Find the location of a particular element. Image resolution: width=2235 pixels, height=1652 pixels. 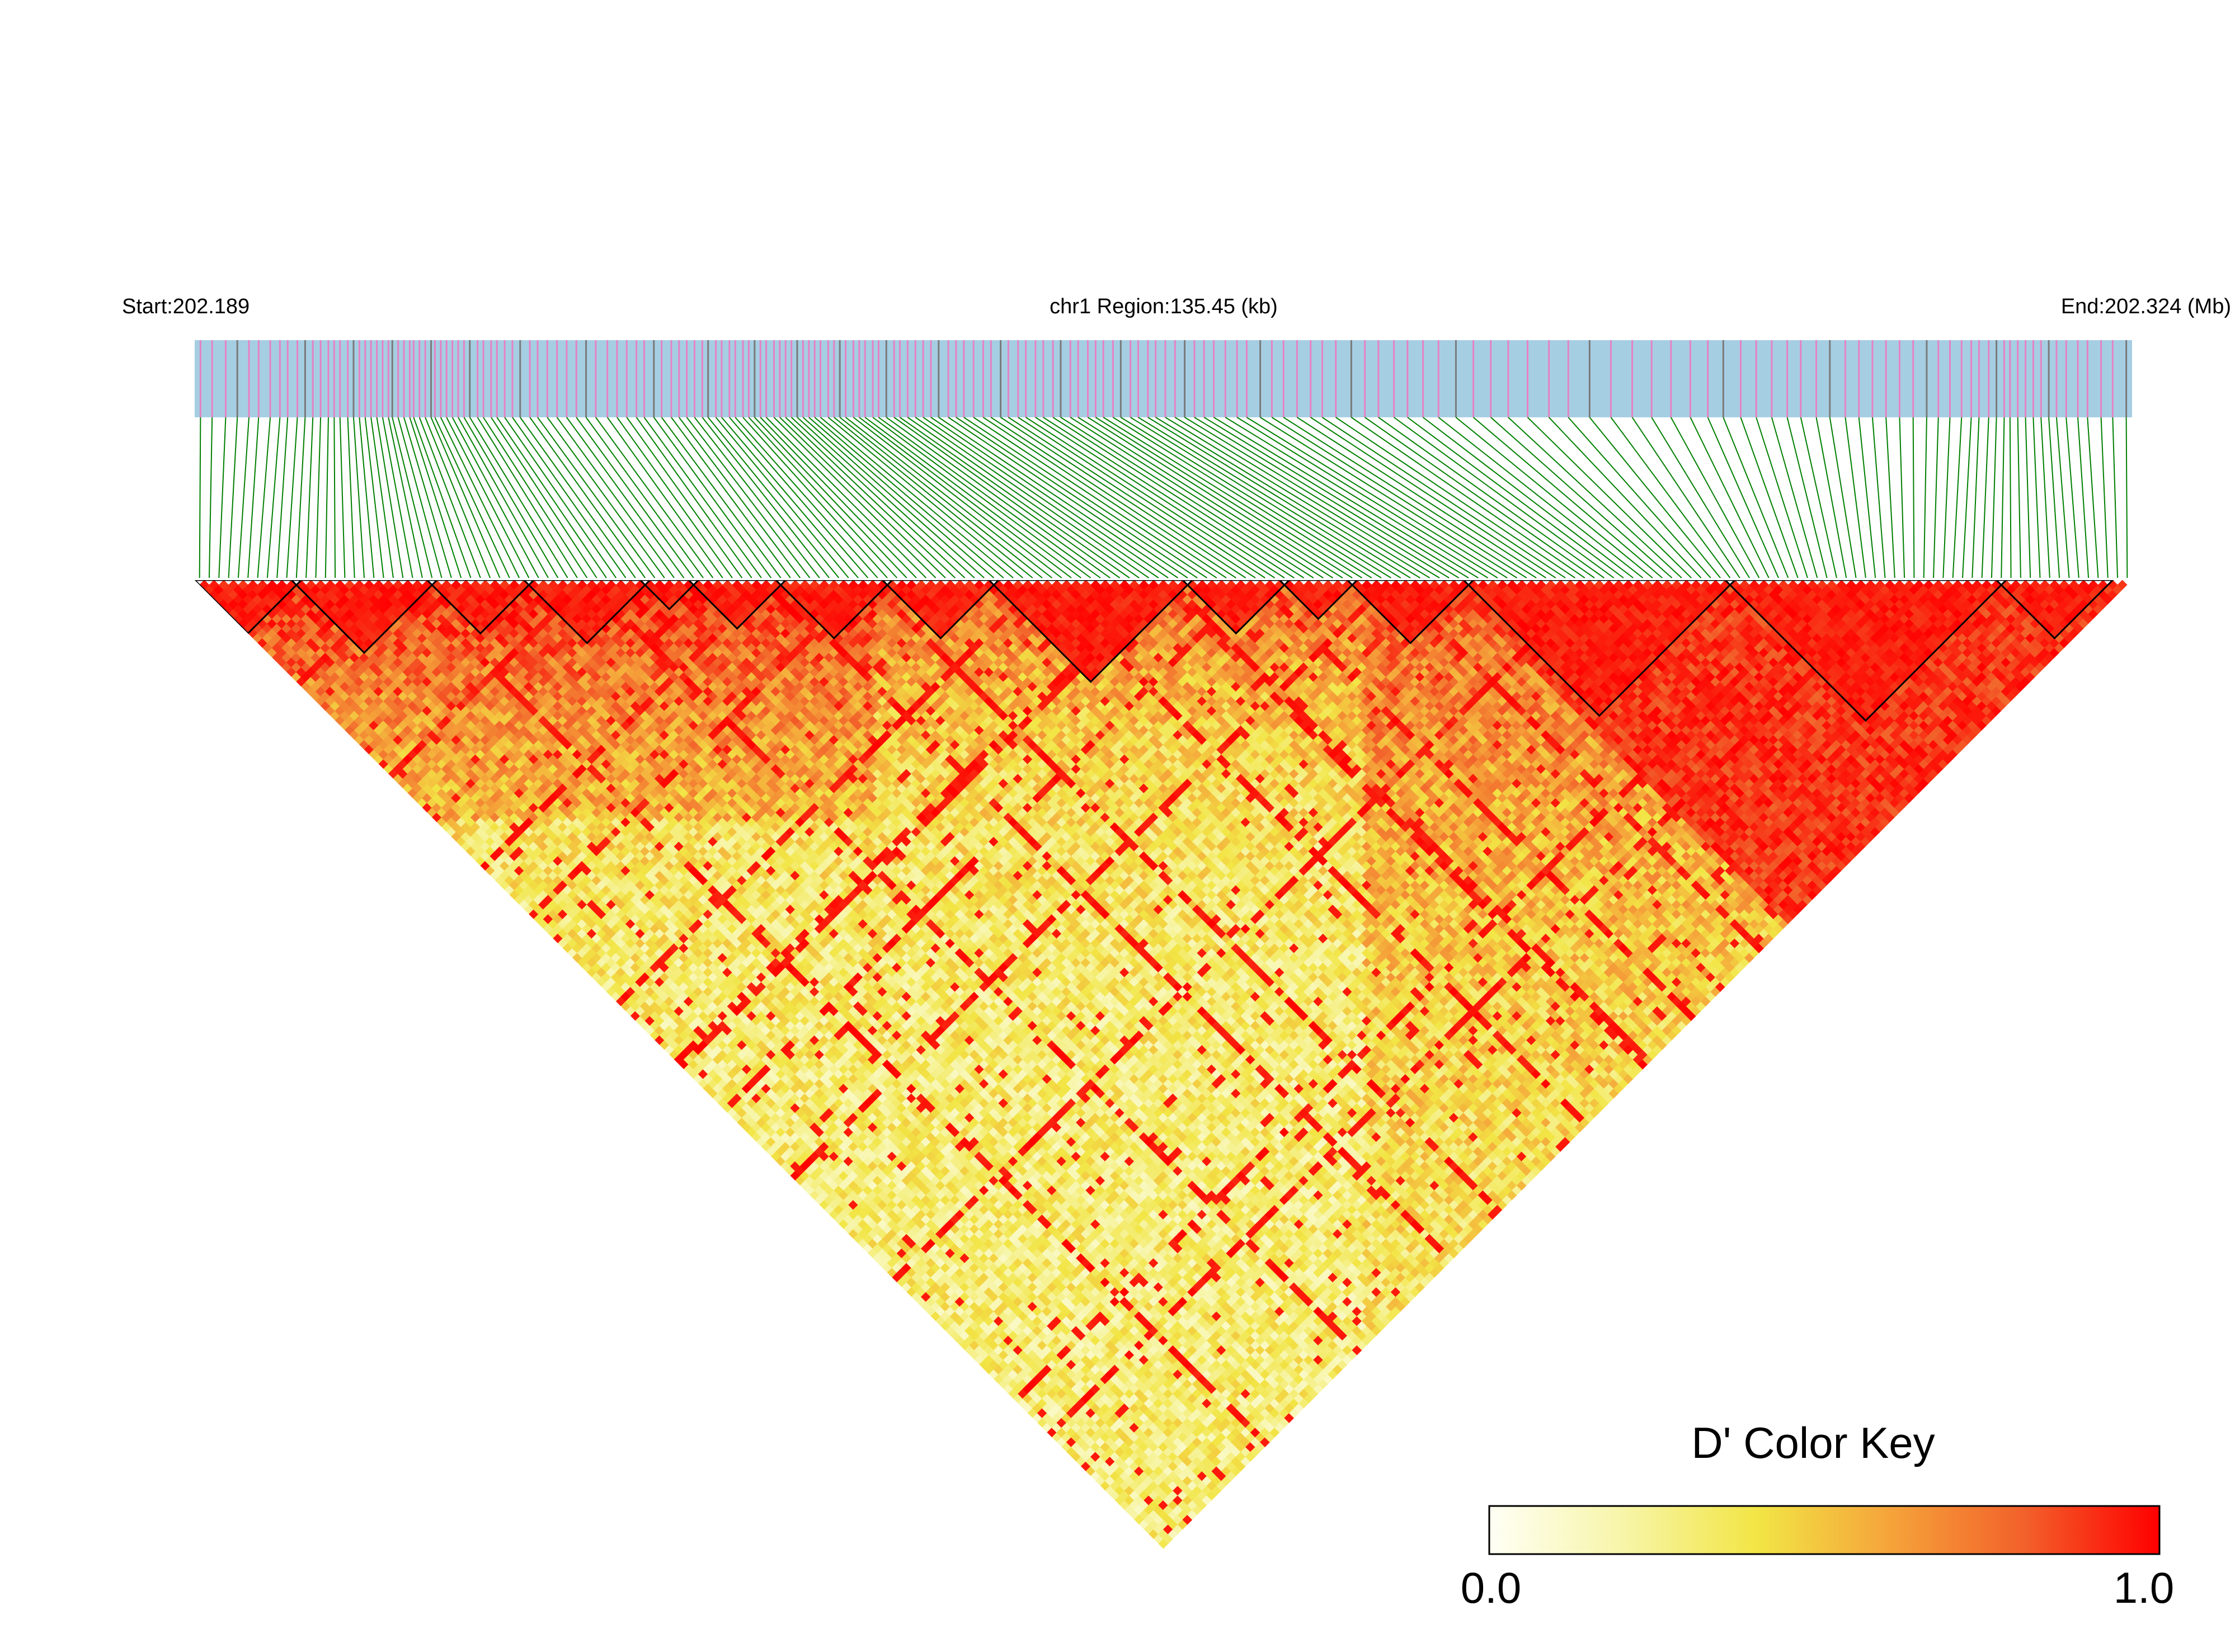

end-label: End:202.324 (Mb) is located at coordinates (2146, 306).